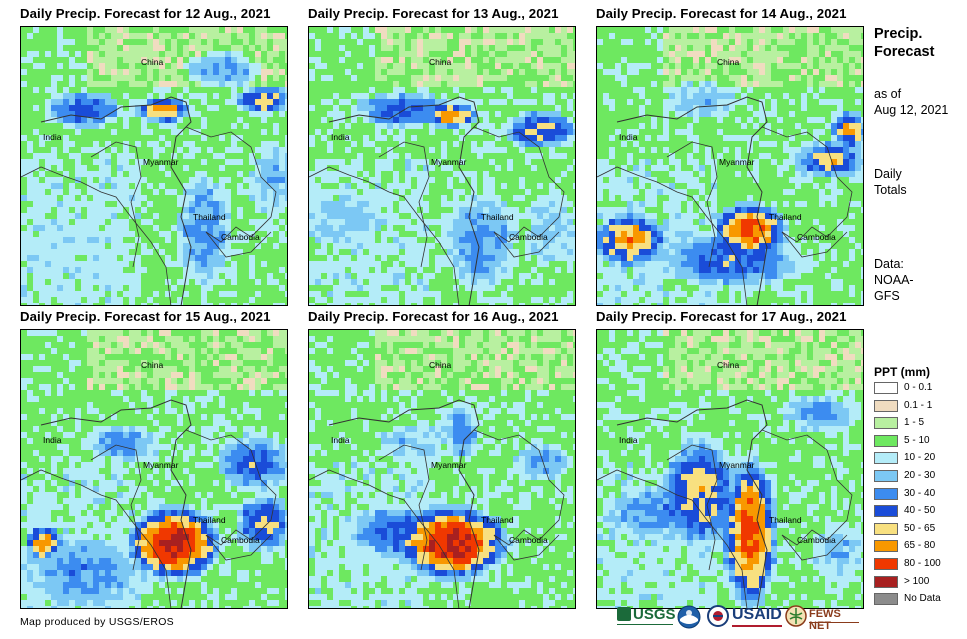 The width and height of the screenshot is (967, 639). Describe the element at coordinates (757, 614) in the screenshot. I see `usaid-logo-text: USAID` at that location.